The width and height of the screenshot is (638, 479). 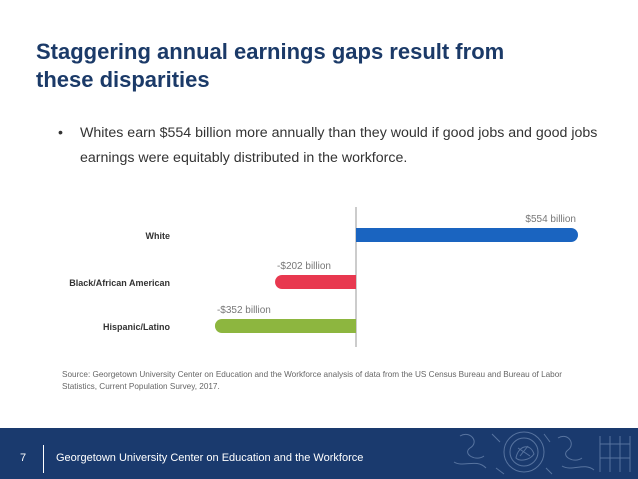 What do you see at coordinates (550, 219) in the screenshot?
I see `value-label-0: $554 billion` at bounding box center [550, 219].